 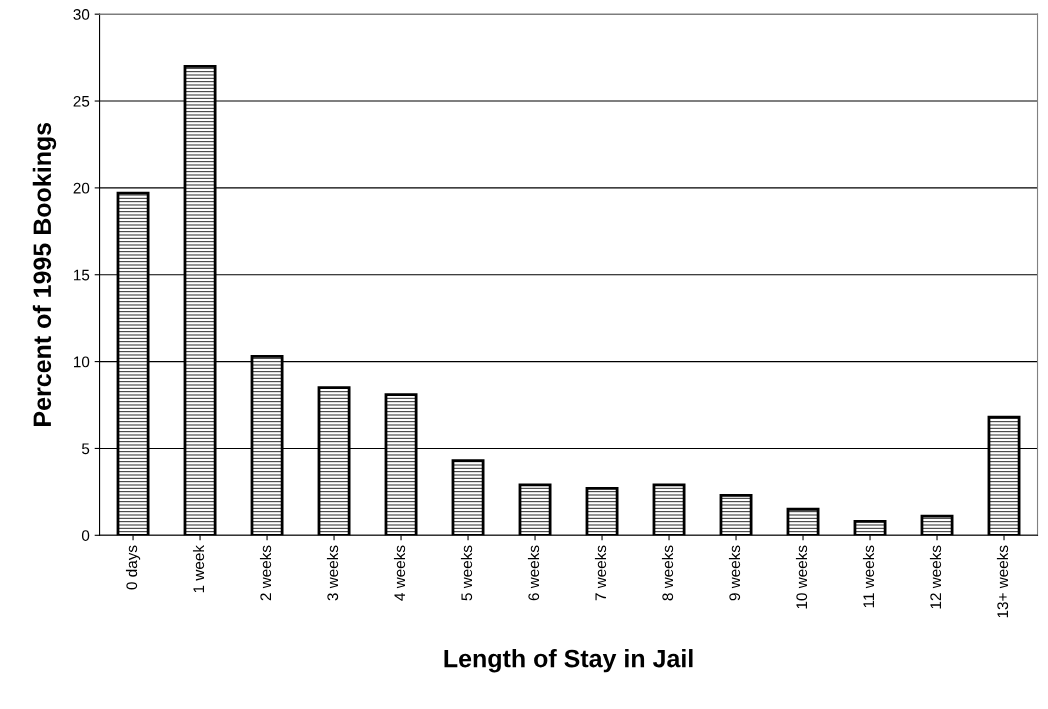 I want to click on x-tick-label: 7 weeks, so click(x=600, y=573).